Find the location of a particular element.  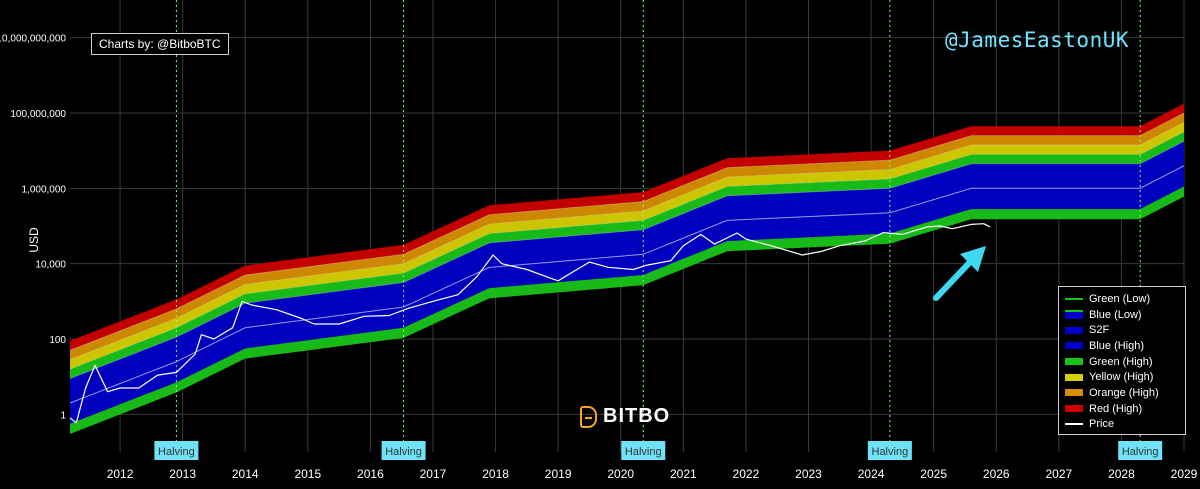

y-tick-label: 1,000,000 is located at coordinates (44, 189).